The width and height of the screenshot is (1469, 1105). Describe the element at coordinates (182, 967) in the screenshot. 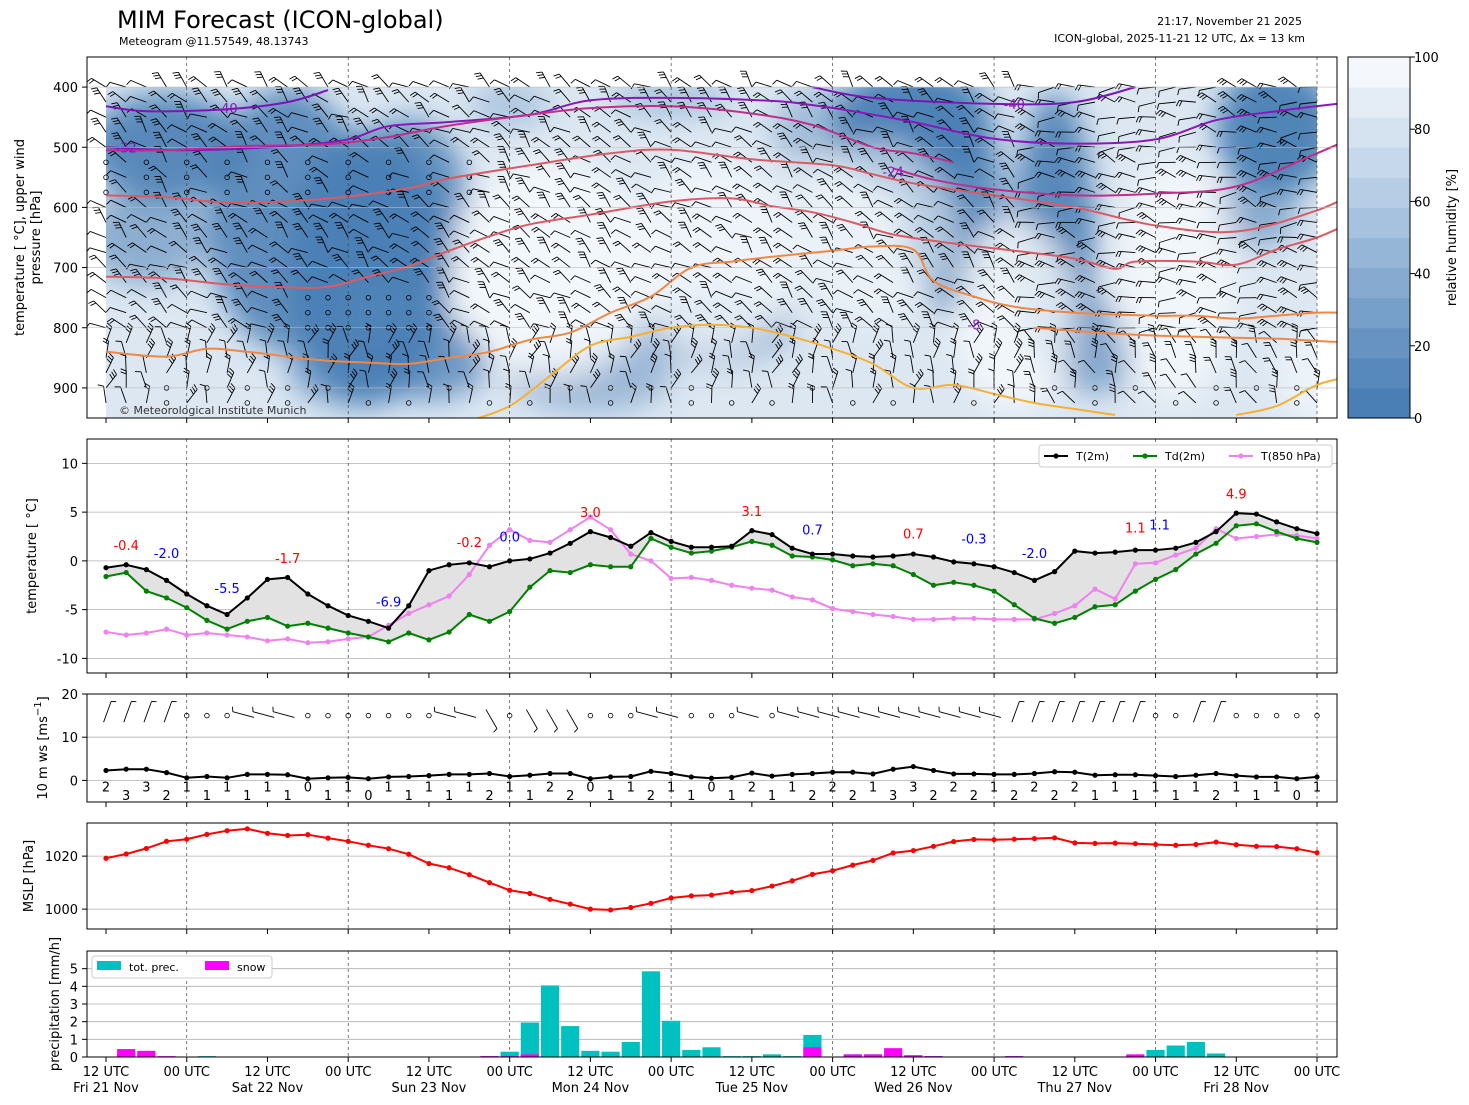

I see `prec-legend: tot. prec. snow` at that location.